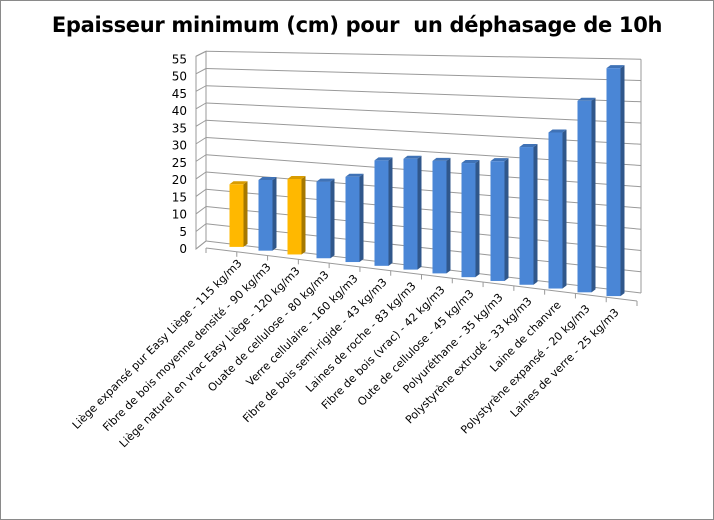  What do you see at coordinates (201, 150) in the screenshot?
I see `left-wall` at bounding box center [201, 150].